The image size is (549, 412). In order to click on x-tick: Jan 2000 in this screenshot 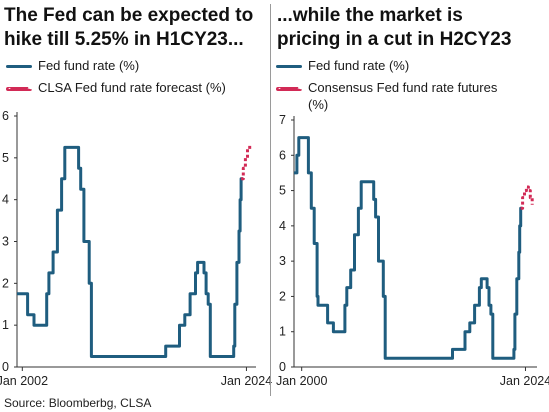, I will do `click(301, 377)`.